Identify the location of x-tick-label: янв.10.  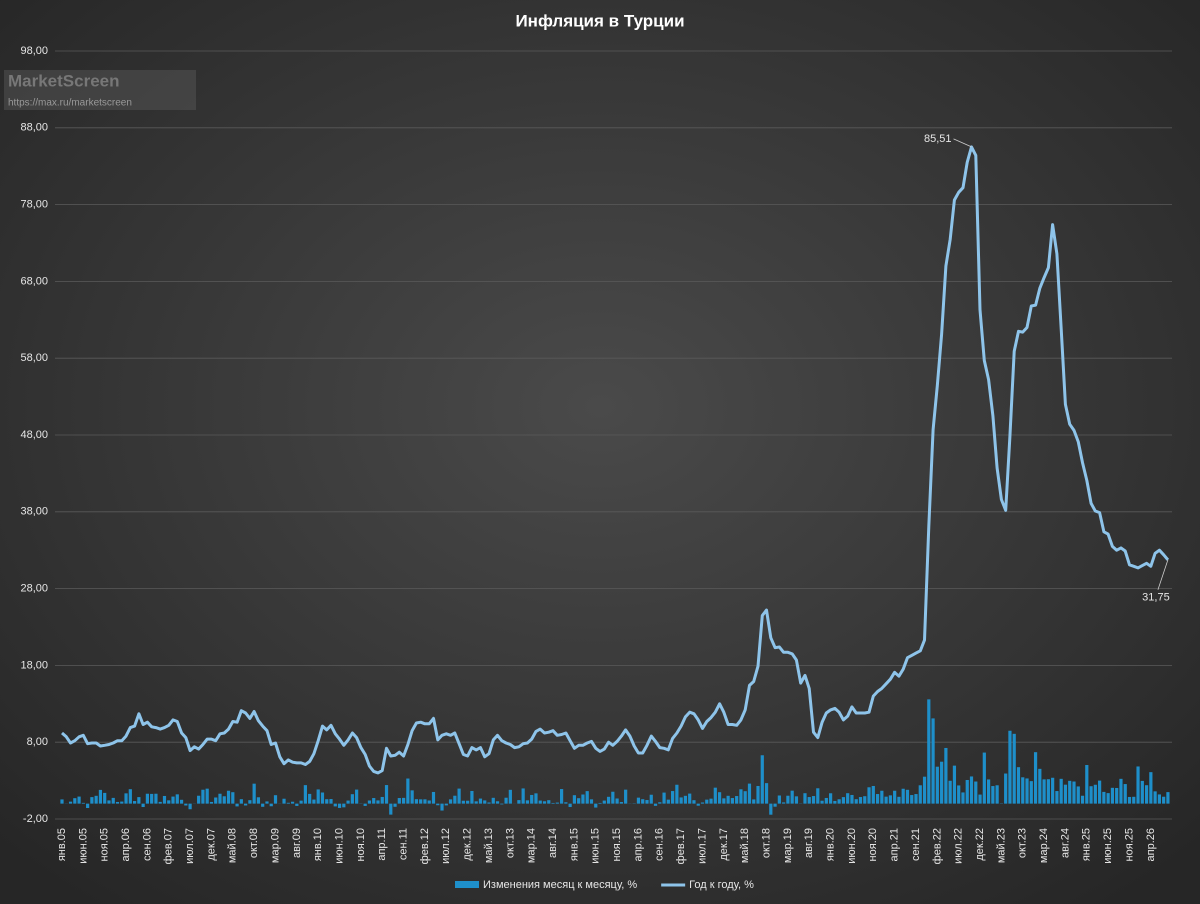
(318, 844).